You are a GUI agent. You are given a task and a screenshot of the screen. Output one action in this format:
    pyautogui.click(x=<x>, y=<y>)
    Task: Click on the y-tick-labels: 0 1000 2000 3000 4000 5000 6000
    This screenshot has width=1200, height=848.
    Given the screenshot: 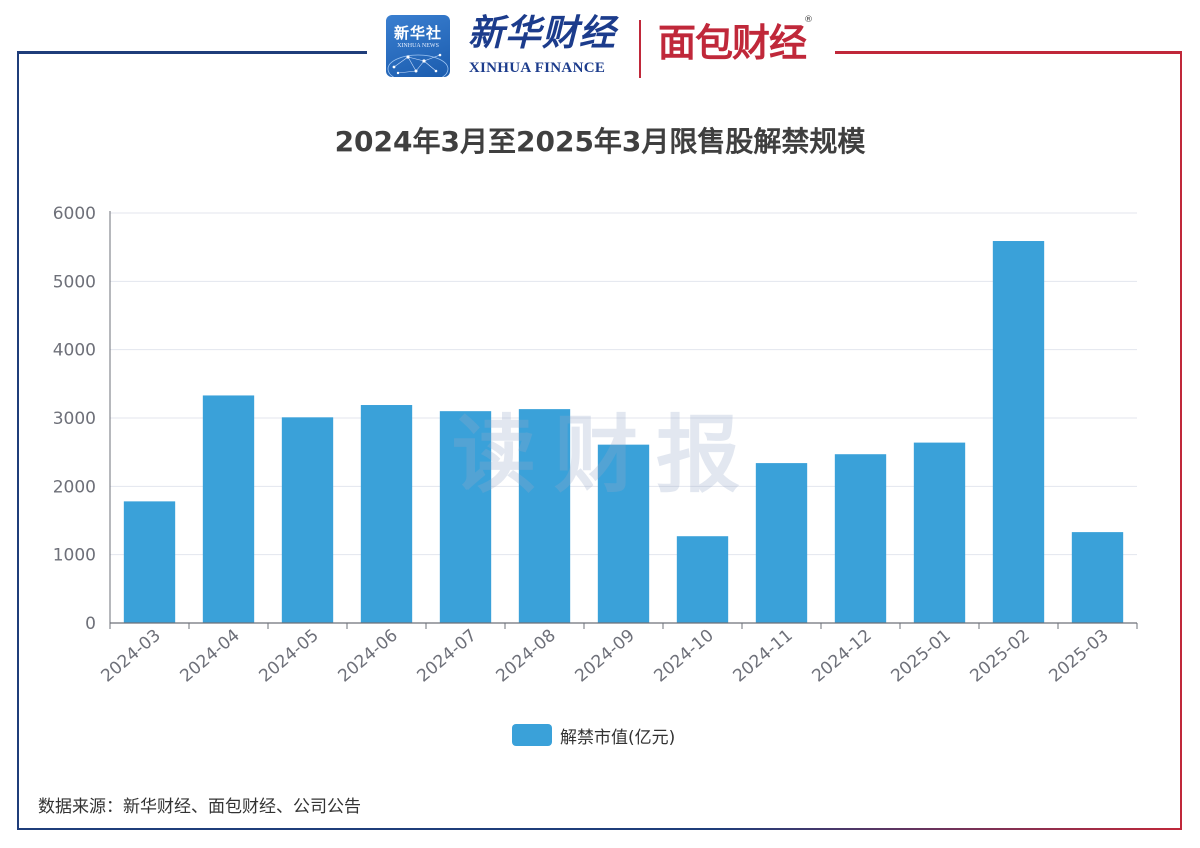 What is the action you would take?
    pyautogui.click(x=74, y=419)
    